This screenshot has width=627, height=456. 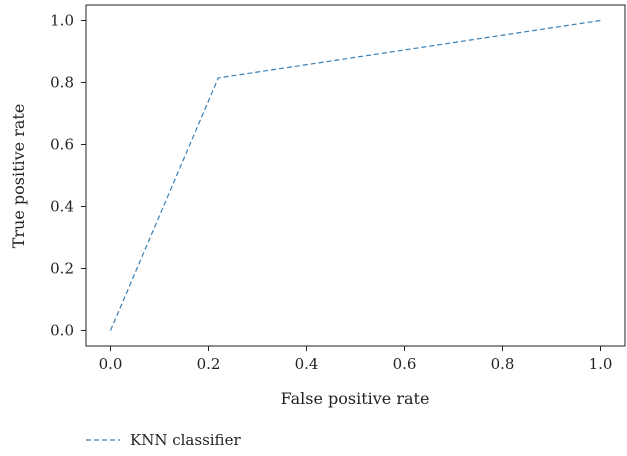 What do you see at coordinates (405, 364) in the screenshot?
I see `x-tick-label: 0.6` at bounding box center [405, 364].